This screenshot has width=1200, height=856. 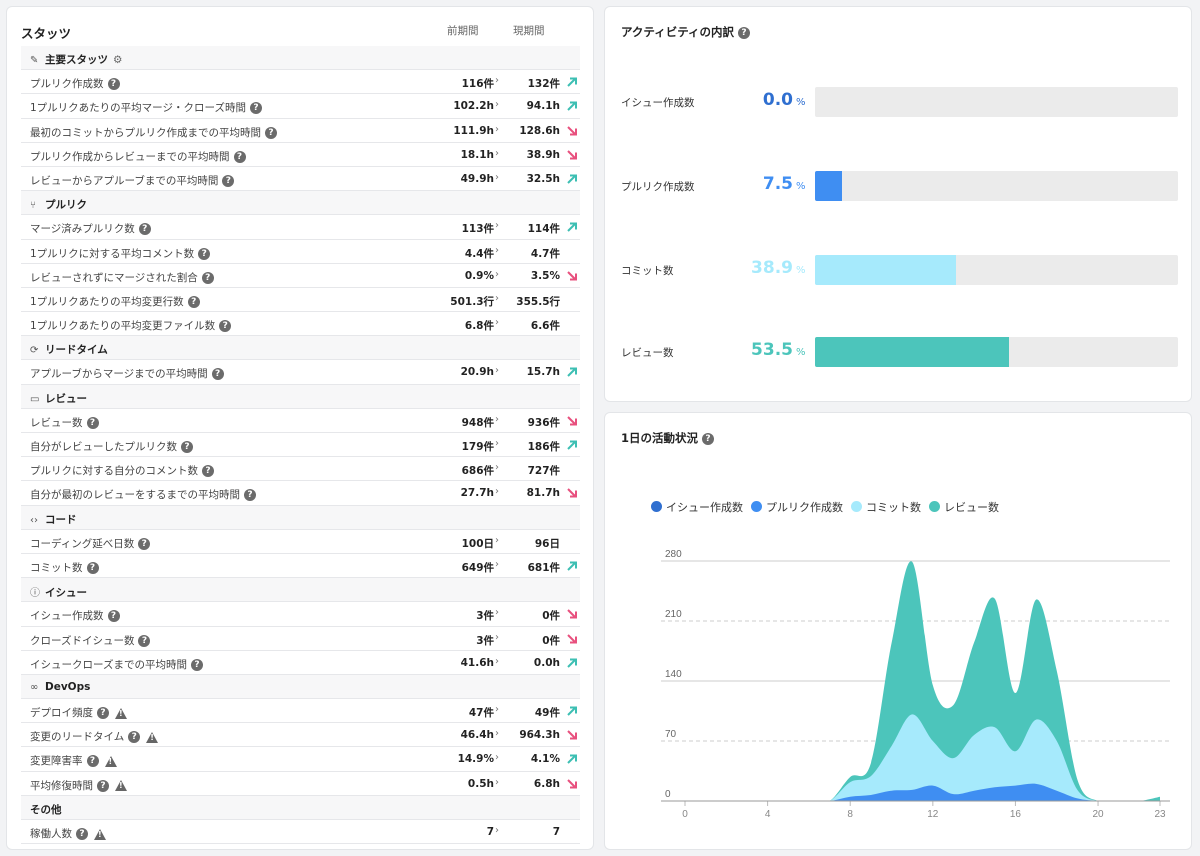 What do you see at coordinates (485, 640) in the screenshot?
I see `previous-value: 3件` at bounding box center [485, 640].